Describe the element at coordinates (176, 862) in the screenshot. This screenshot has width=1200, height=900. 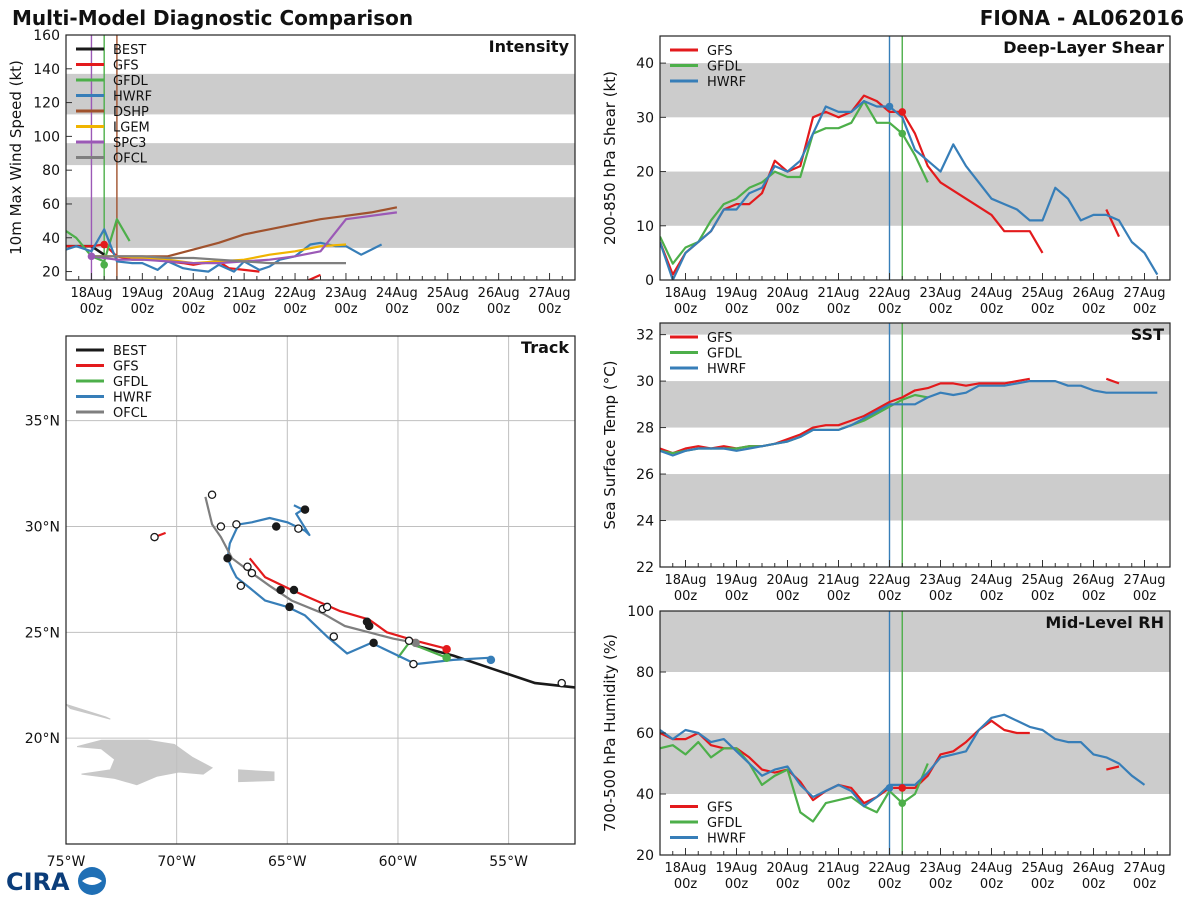
I see `x-tick-label: 70°W` at that location.